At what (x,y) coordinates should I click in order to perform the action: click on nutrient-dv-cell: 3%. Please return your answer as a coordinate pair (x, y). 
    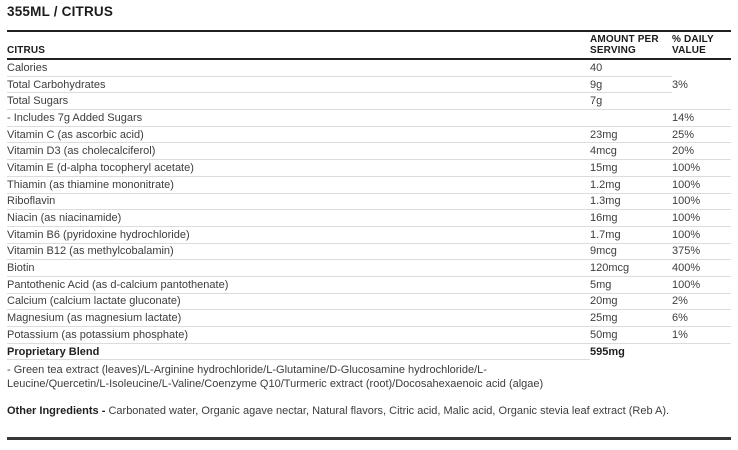
    Looking at the image, I should click on (680, 84).